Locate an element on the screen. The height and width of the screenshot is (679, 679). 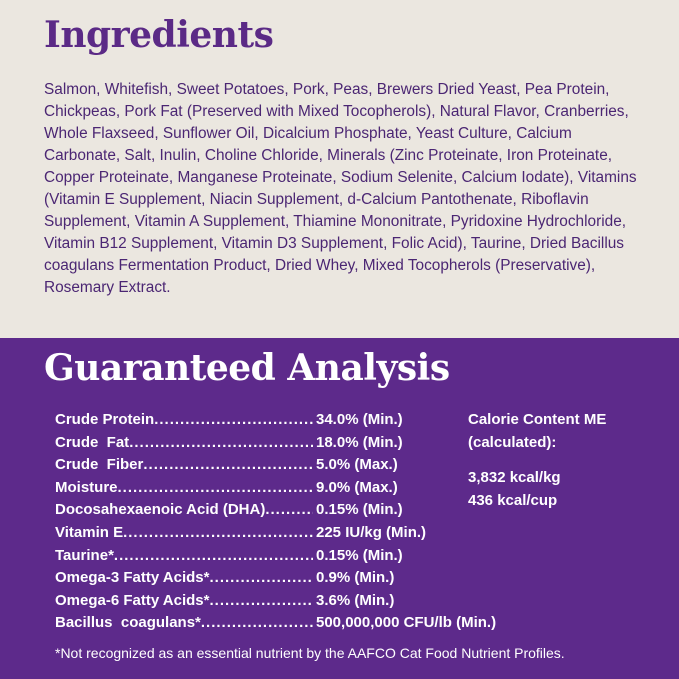
nutrient-value: 500,000,000 CFU/lb (Min.) is located at coordinates (406, 623).